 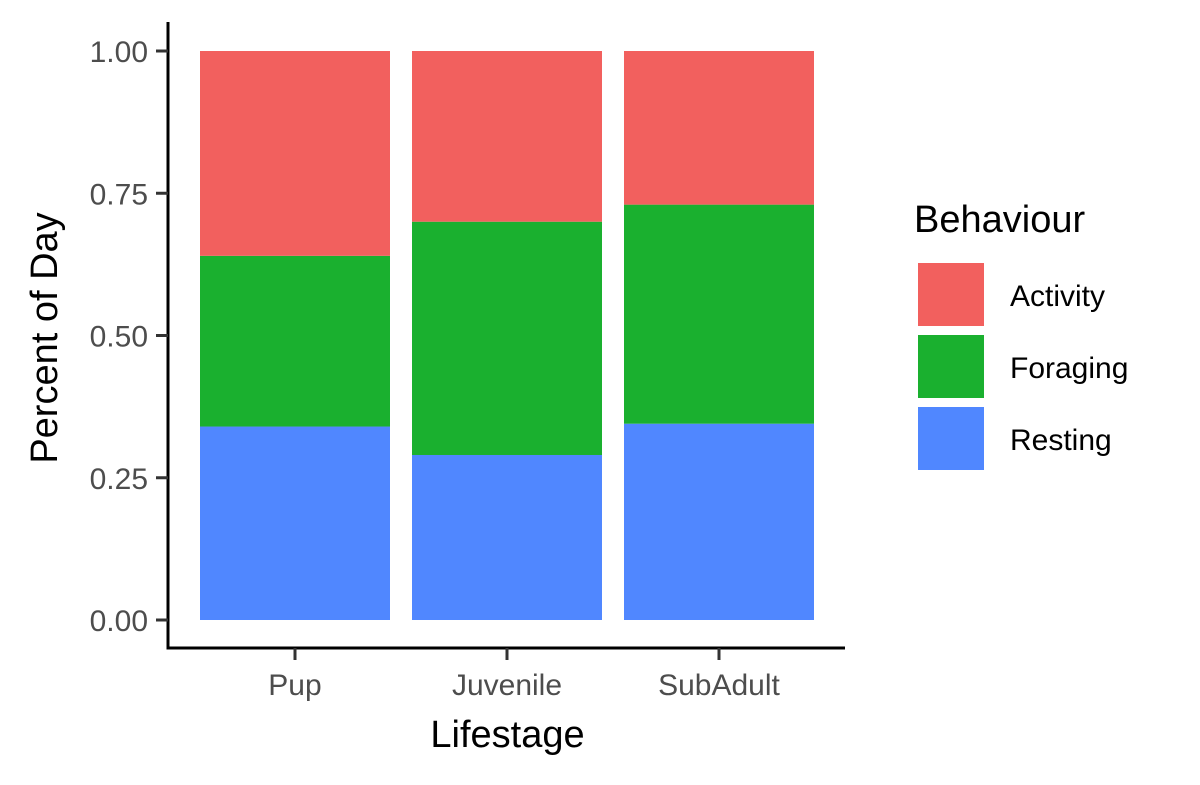 I want to click on bar-stack-subadult, so click(x=719, y=335).